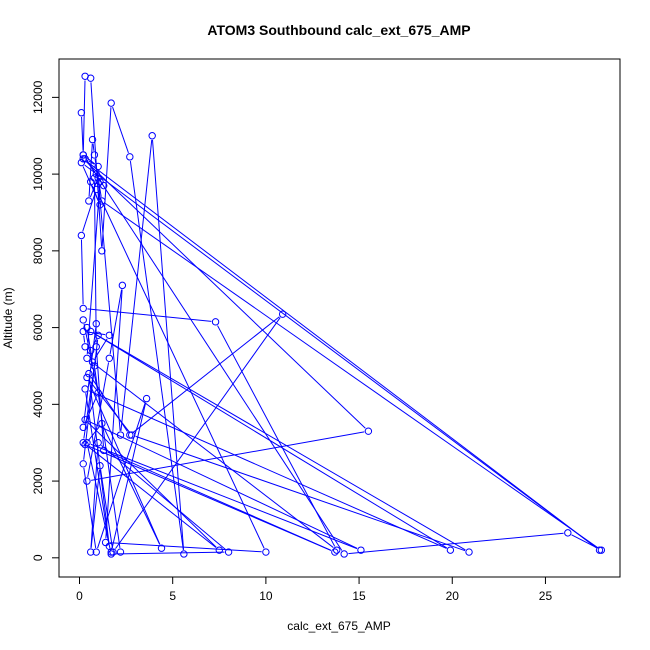  Describe the element at coordinates (45, 320) in the screenshot. I see `y-axis: 0 2000 4000 6000 8000 10000 12000` at that location.